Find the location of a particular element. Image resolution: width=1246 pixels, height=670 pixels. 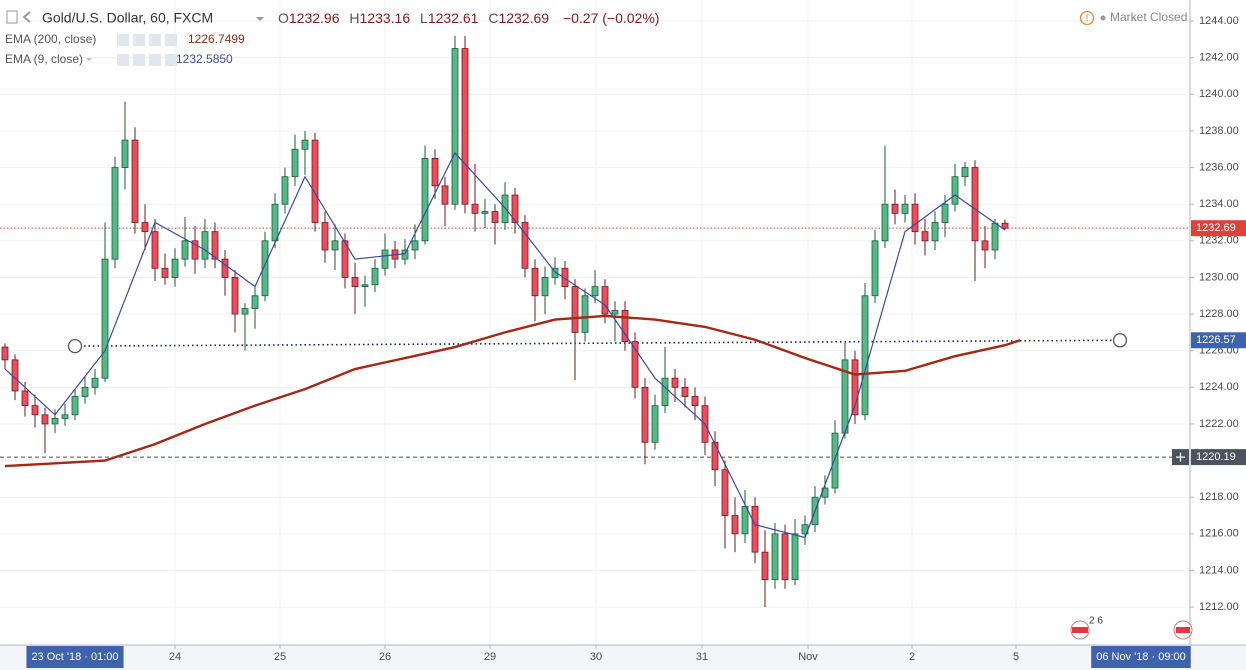

y-tick-label: 1222.00 is located at coordinates (1219, 424).